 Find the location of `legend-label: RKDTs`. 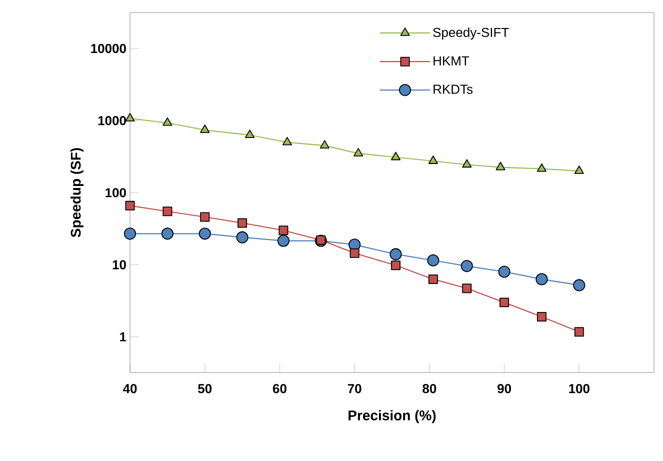

legend-label: RKDTs is located at coordinates (453, 89).